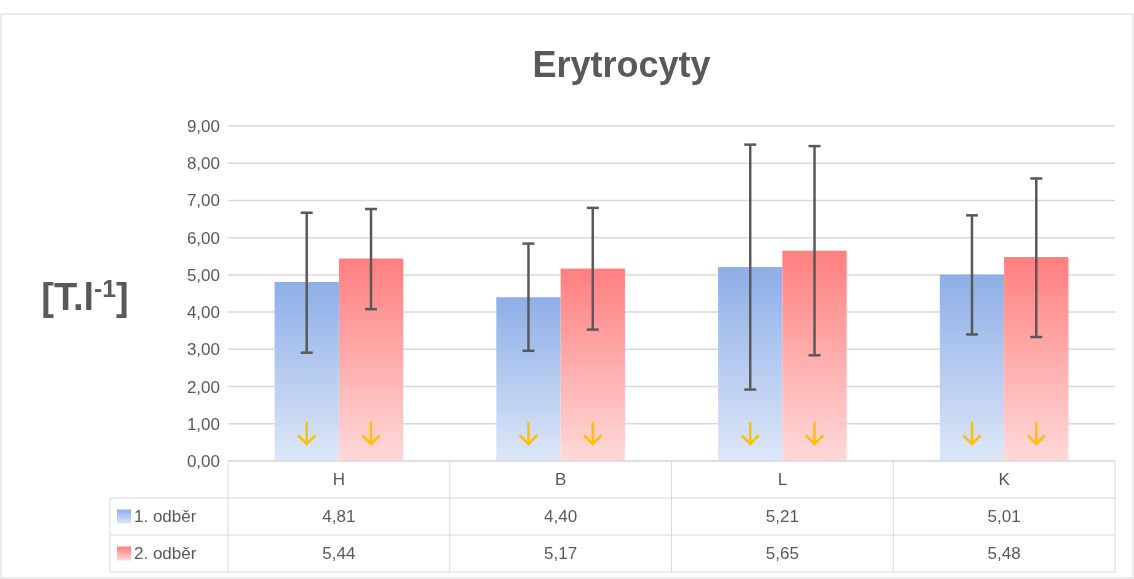 The height and width of the screenshot is (579, 1134). Describe the element at coordinates (339, 517) in the screenshot. I see `data-label: 4,81` at that location.